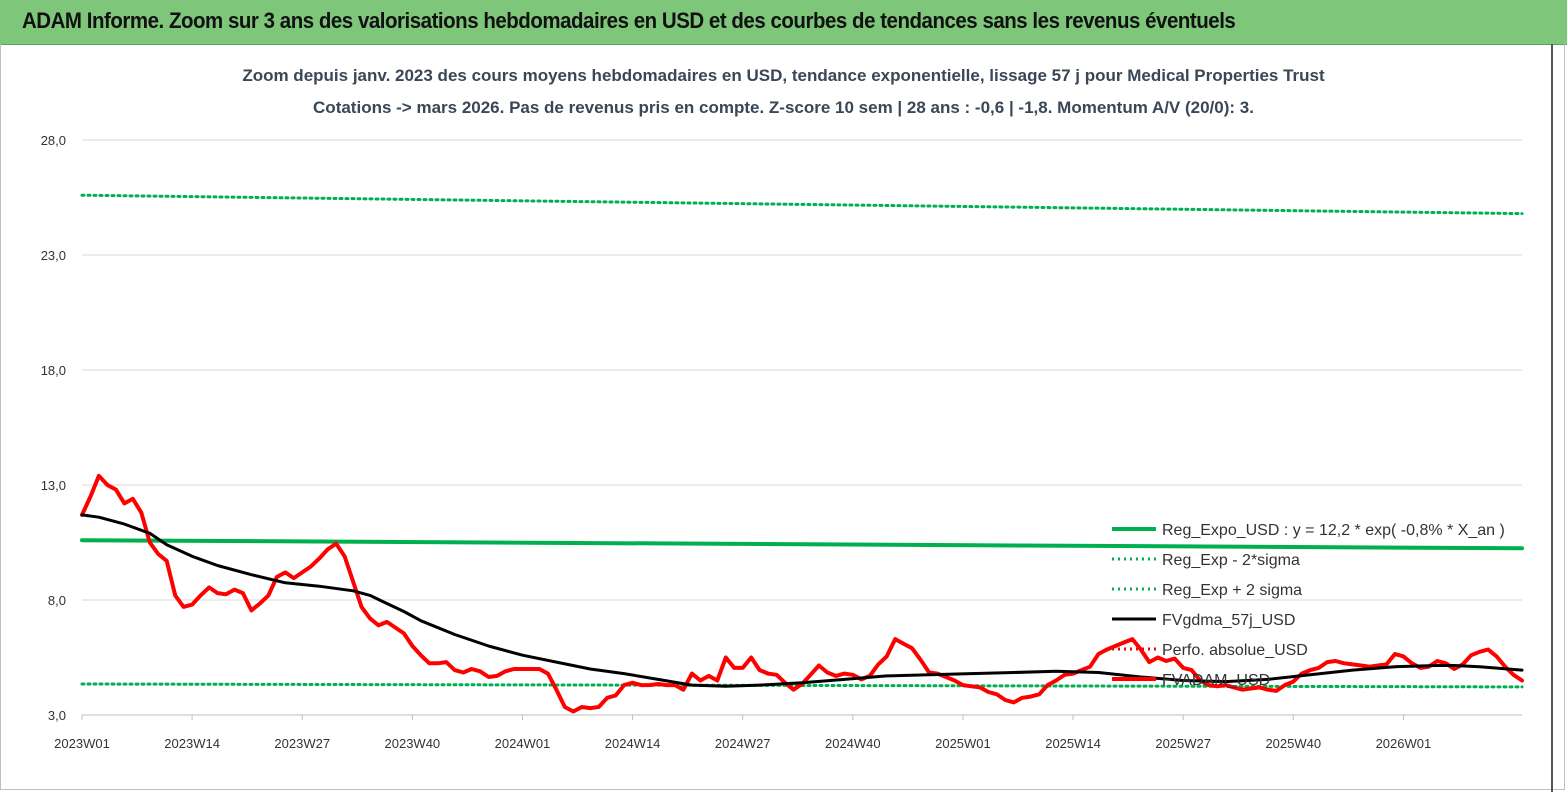 This screenshot has height=792, width=1567. What do you see at coordinates (1232, 590) in the screenshot?
I see `legend-label: Reg_Exp + 2 sigma` at bounding box center [1232, 590].